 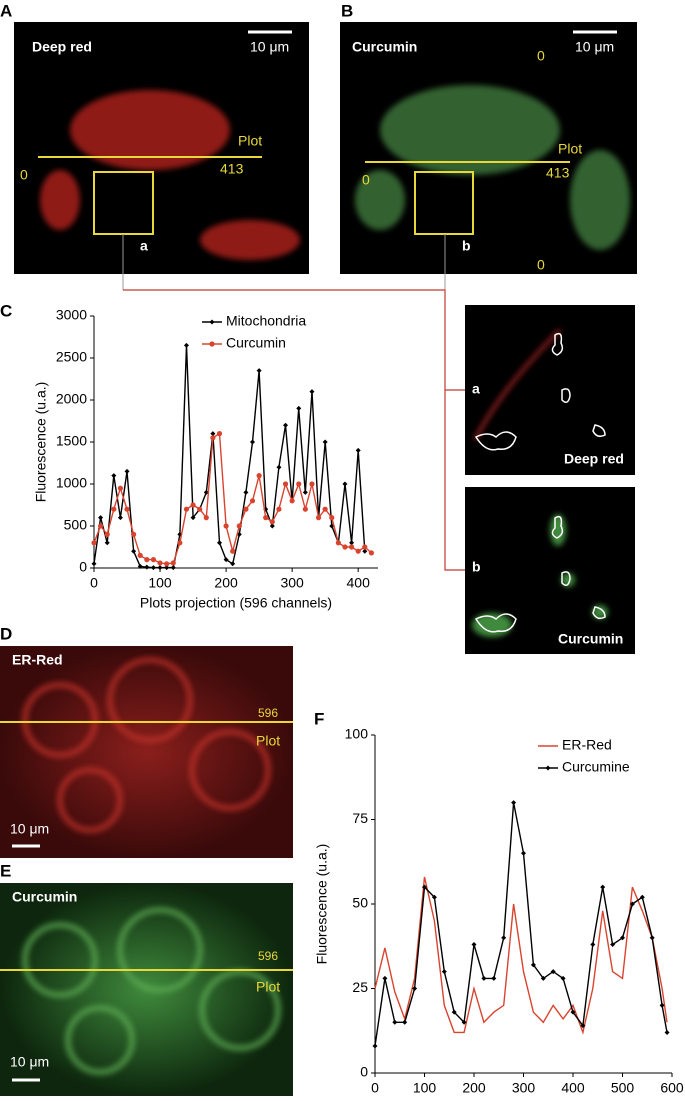 What do you see at coordinates (623, 1088) in the screenshot?
I see `x-tick-label: 500` at bounding box center [623, 1088].